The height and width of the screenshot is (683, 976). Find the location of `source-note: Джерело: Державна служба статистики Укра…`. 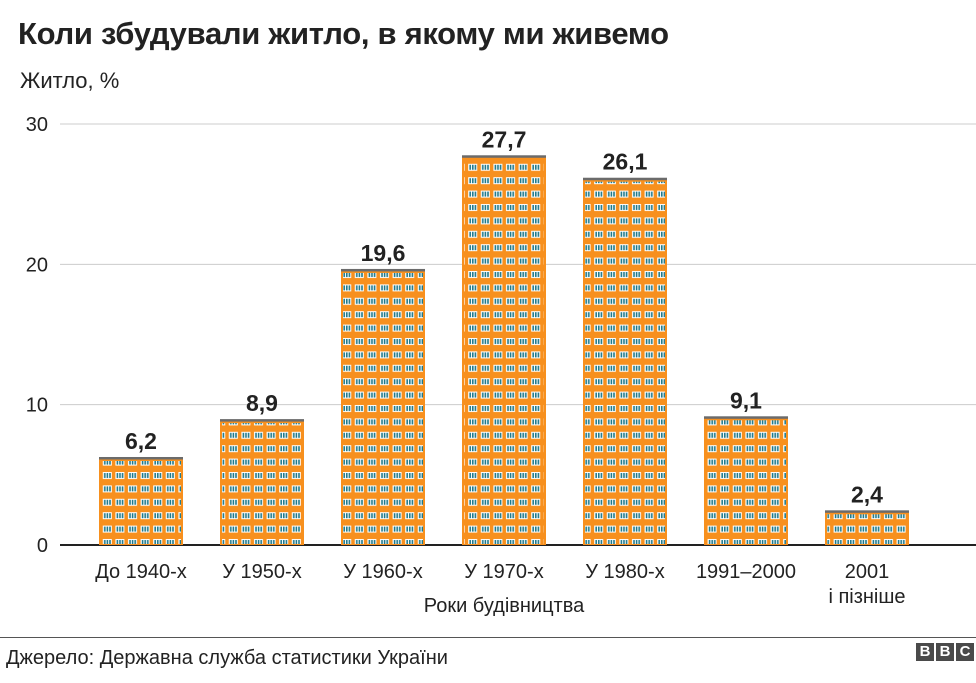

source-note: Джерело: Державна служба статистики Укра… is located at coordinates (227, 658).